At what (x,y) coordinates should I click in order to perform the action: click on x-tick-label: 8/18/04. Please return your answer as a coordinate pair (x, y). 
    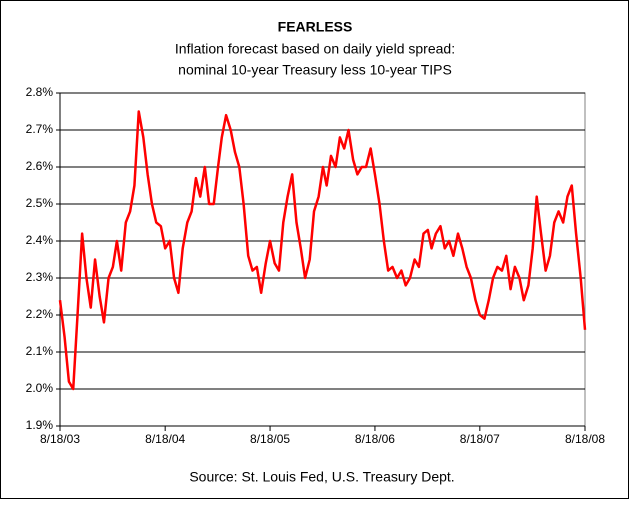
    Looking at the image, I should click on (165, 439).